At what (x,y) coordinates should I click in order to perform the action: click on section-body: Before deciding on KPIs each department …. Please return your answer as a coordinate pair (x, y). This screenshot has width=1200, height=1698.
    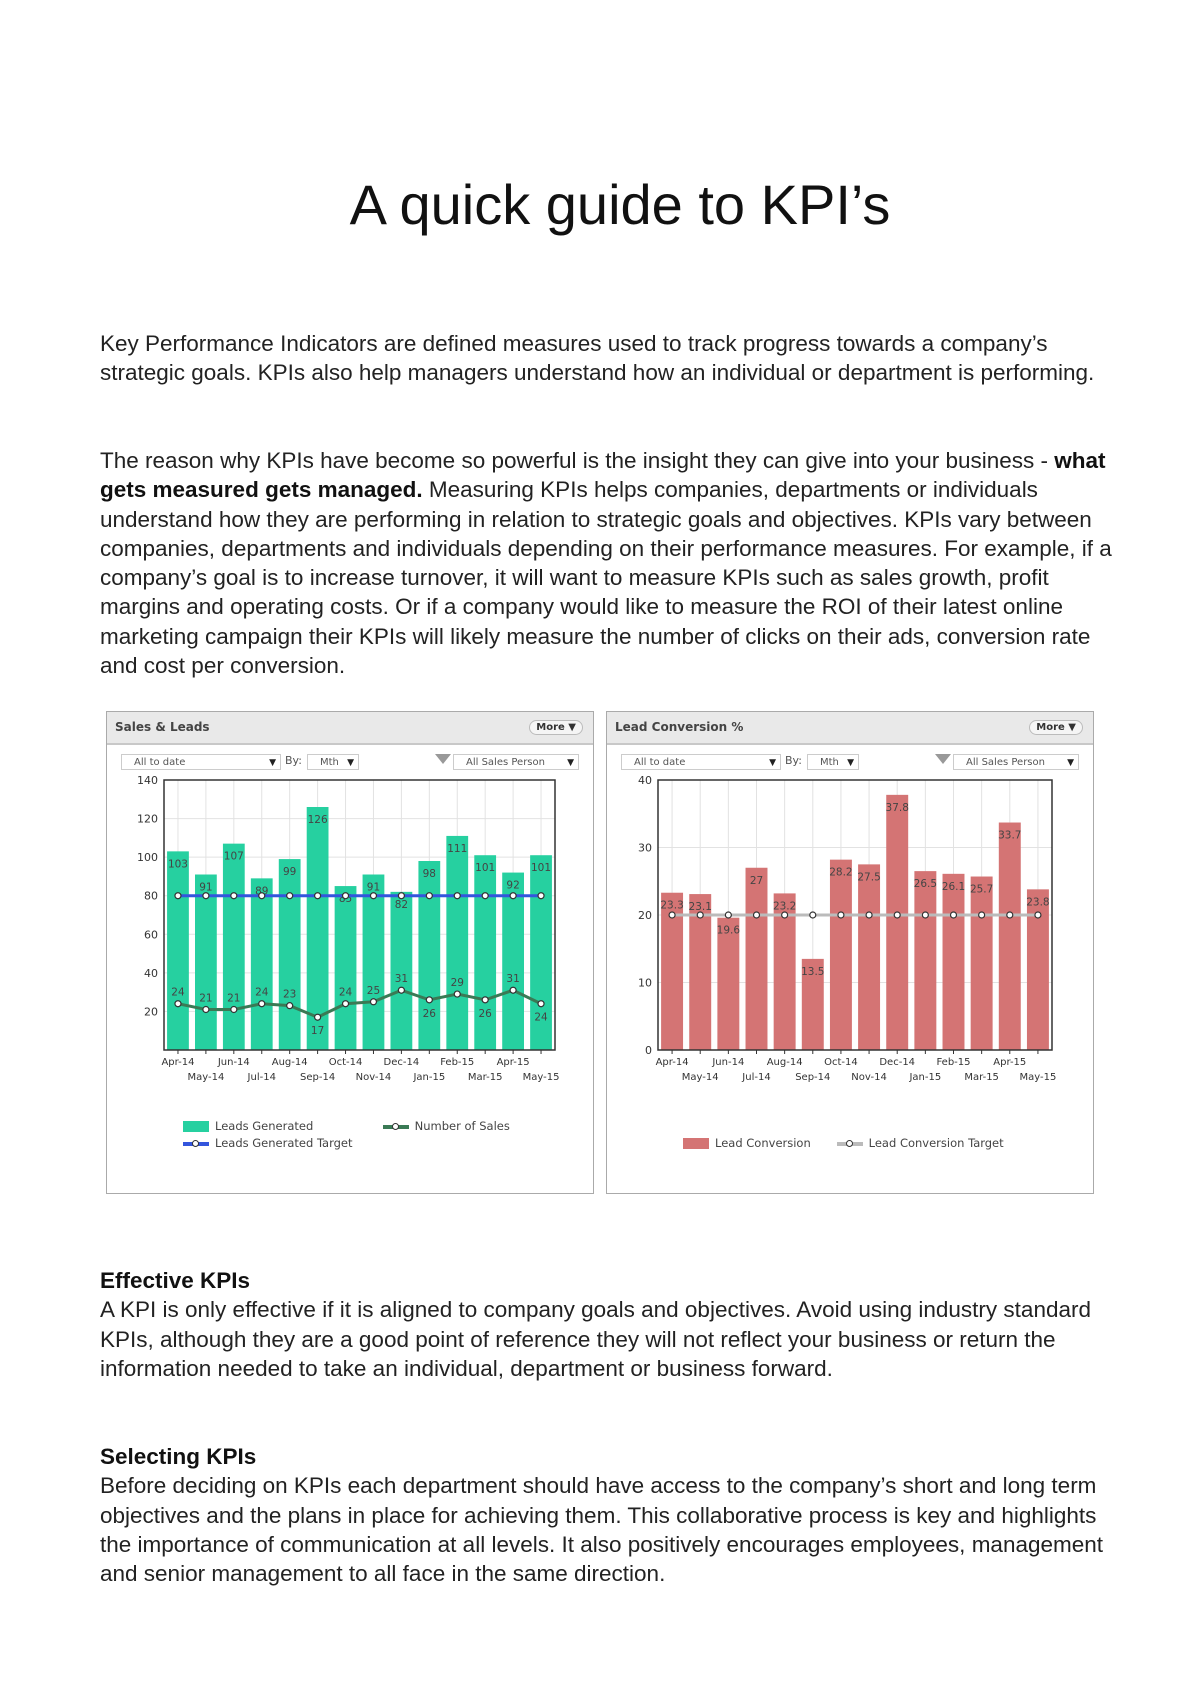
    Looking at the image, I should click on (602, 1530).